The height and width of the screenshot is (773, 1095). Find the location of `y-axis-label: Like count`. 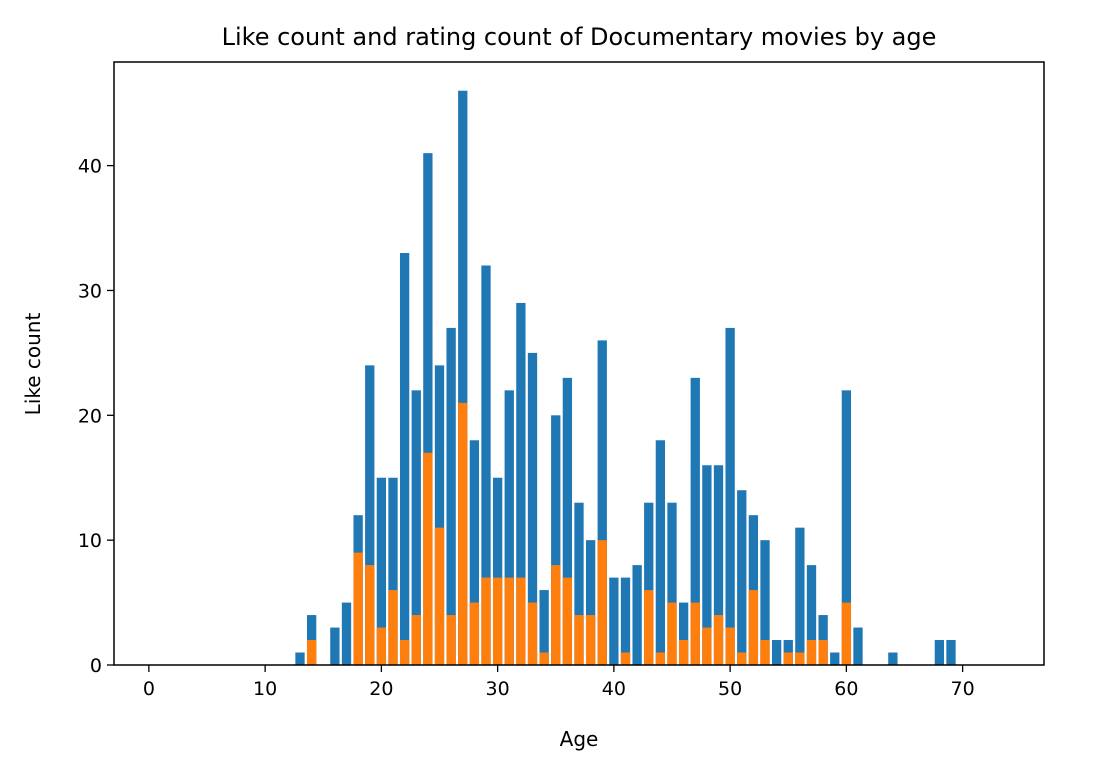

y-axis-label: Like count is located at coordinates (33, 364).